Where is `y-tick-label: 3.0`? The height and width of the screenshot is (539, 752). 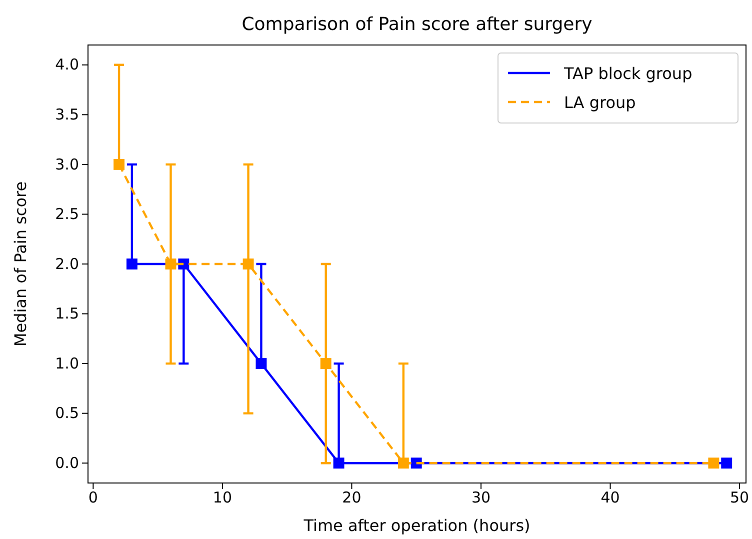
y-tick-label: 3.0 is located at coordinates (67, 164).